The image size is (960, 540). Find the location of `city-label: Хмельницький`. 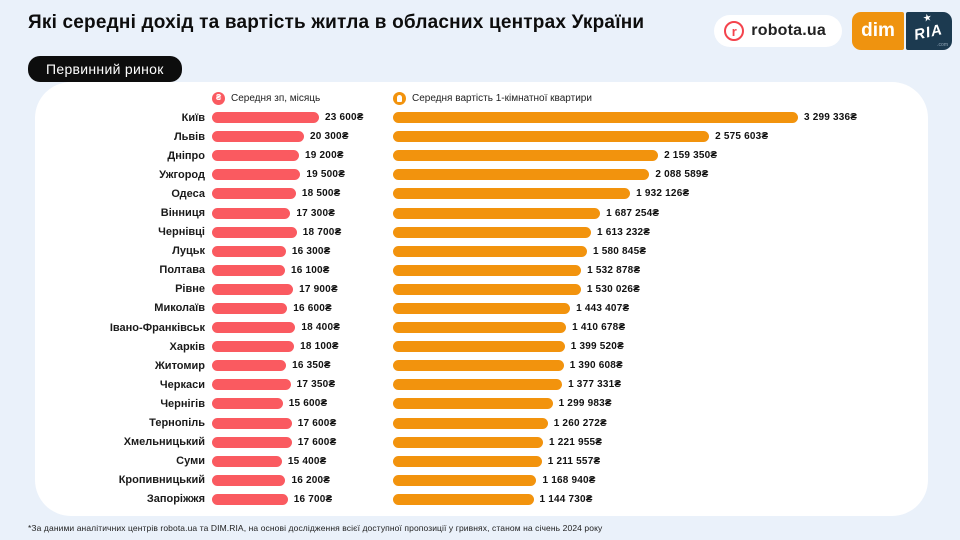

city-label: Хмельницький is located at coordinates (164, 442).